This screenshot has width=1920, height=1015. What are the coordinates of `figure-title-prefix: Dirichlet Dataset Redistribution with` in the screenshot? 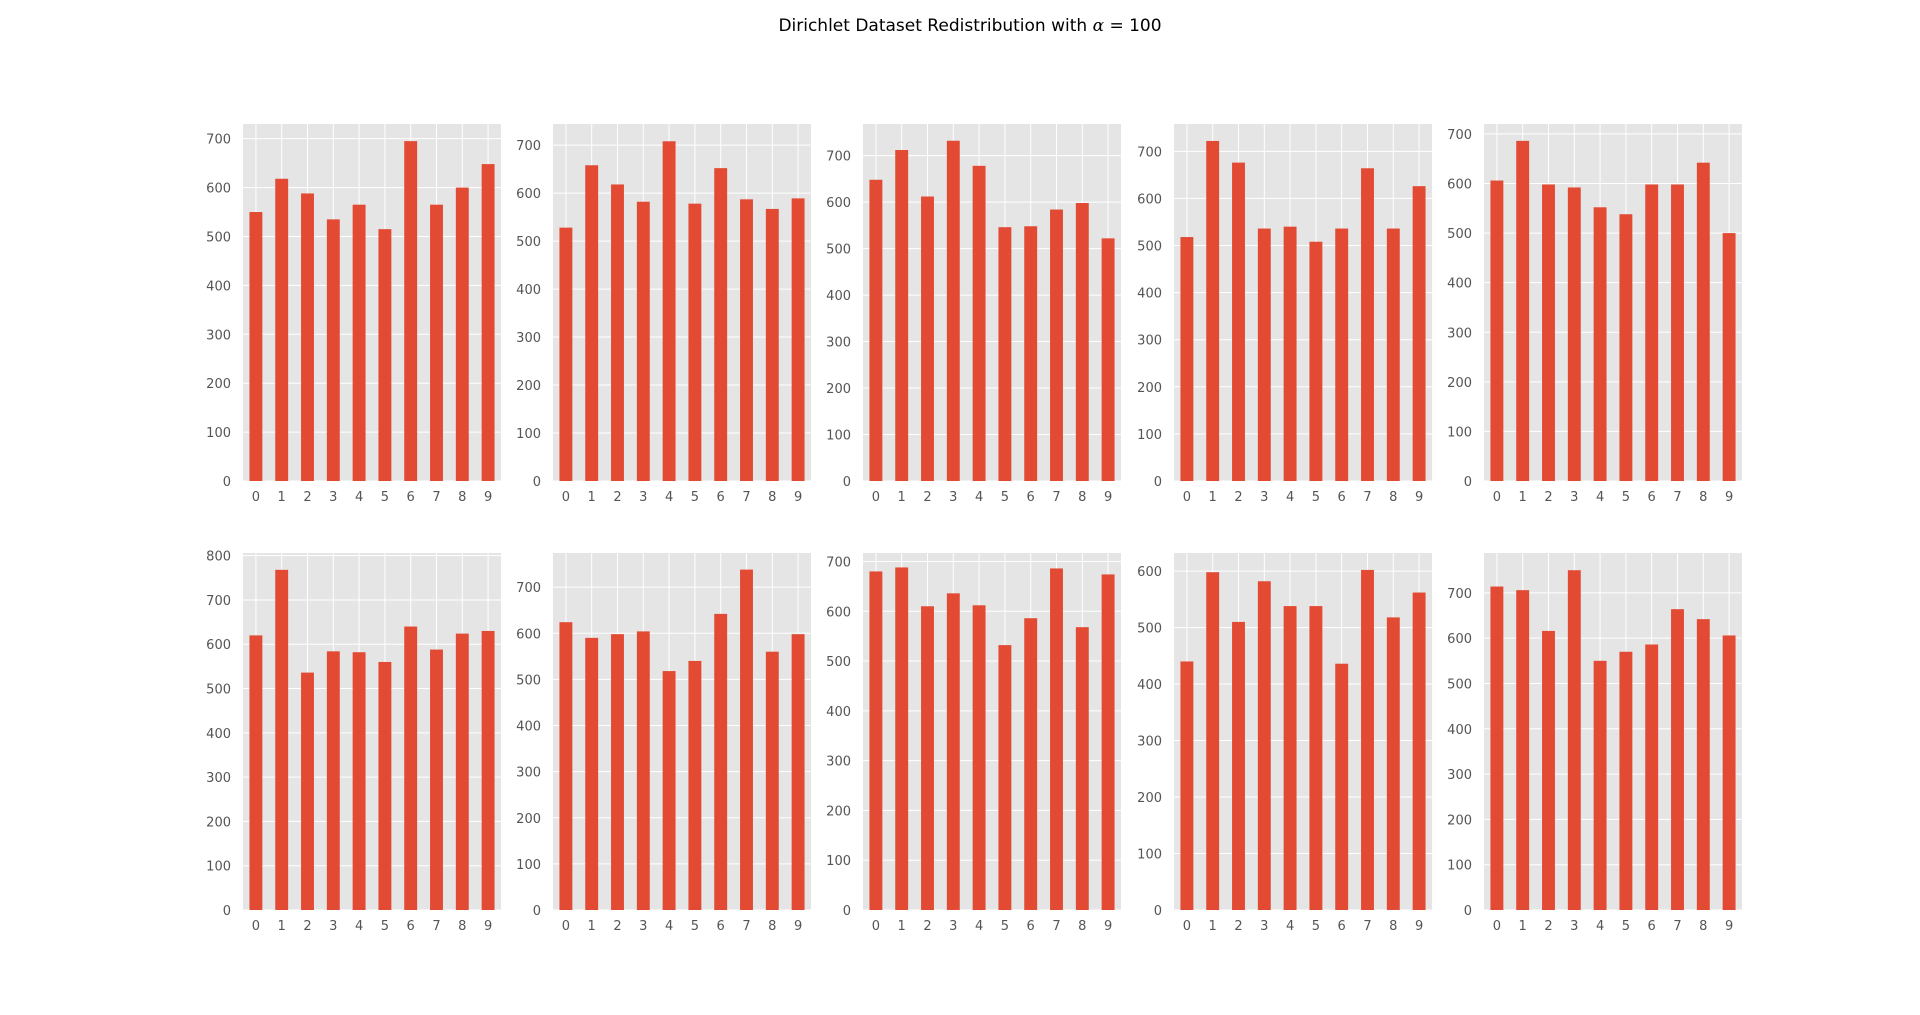 It's located at (935, 26).